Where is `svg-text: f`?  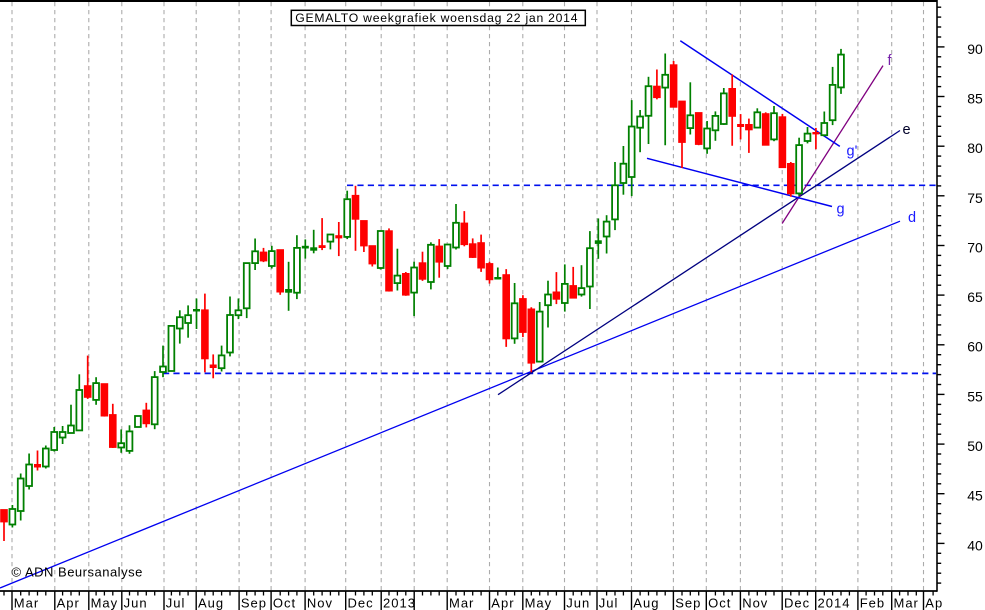 svg-text: f is located at coordinates (890, 61).